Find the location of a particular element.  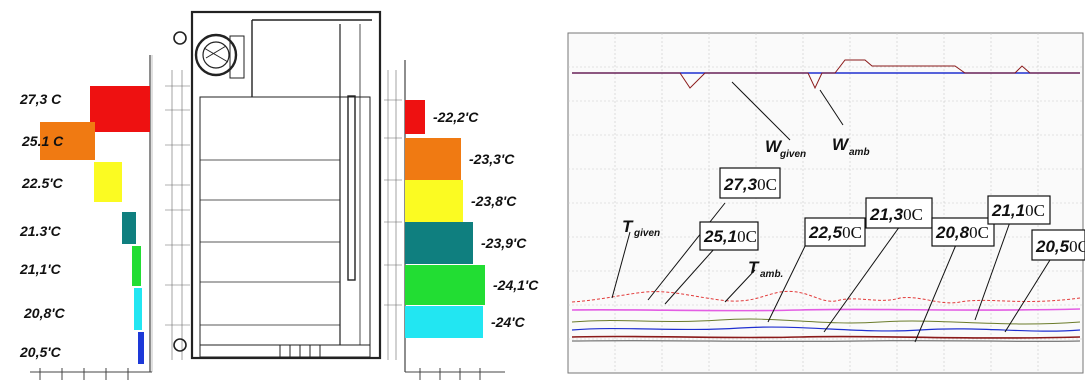

temp-callout-unit-2: 0C is located at coordinates (852, 232).